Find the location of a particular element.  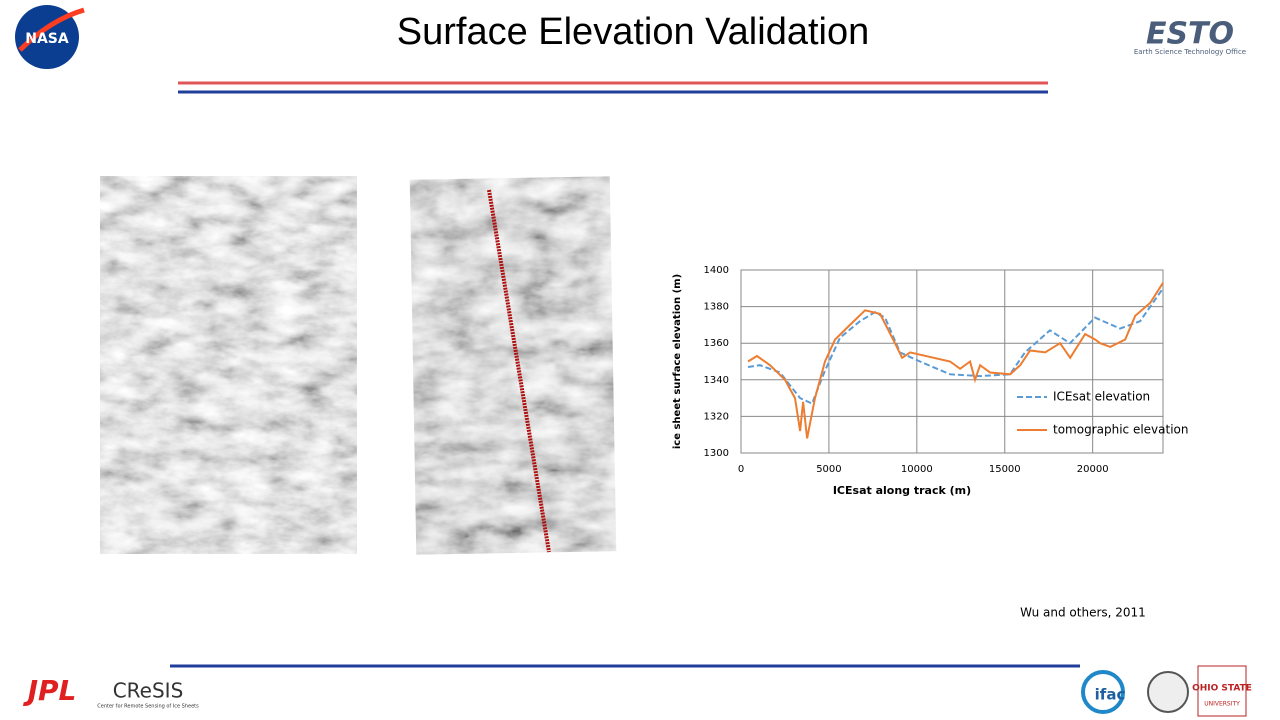

x-axis-label: ICEsat along track (m) is located at coordinates (902, 490).